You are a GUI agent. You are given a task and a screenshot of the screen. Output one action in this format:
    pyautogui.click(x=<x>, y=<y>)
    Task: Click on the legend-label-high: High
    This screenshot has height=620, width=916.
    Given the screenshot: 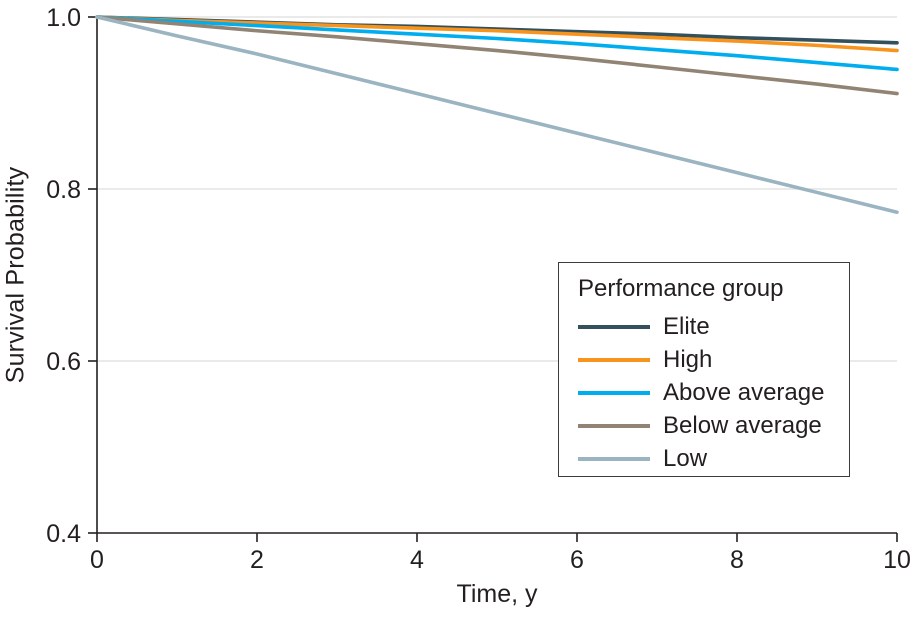 What is the action you would take?
    pyautogui.click(x=688, y=359)
    